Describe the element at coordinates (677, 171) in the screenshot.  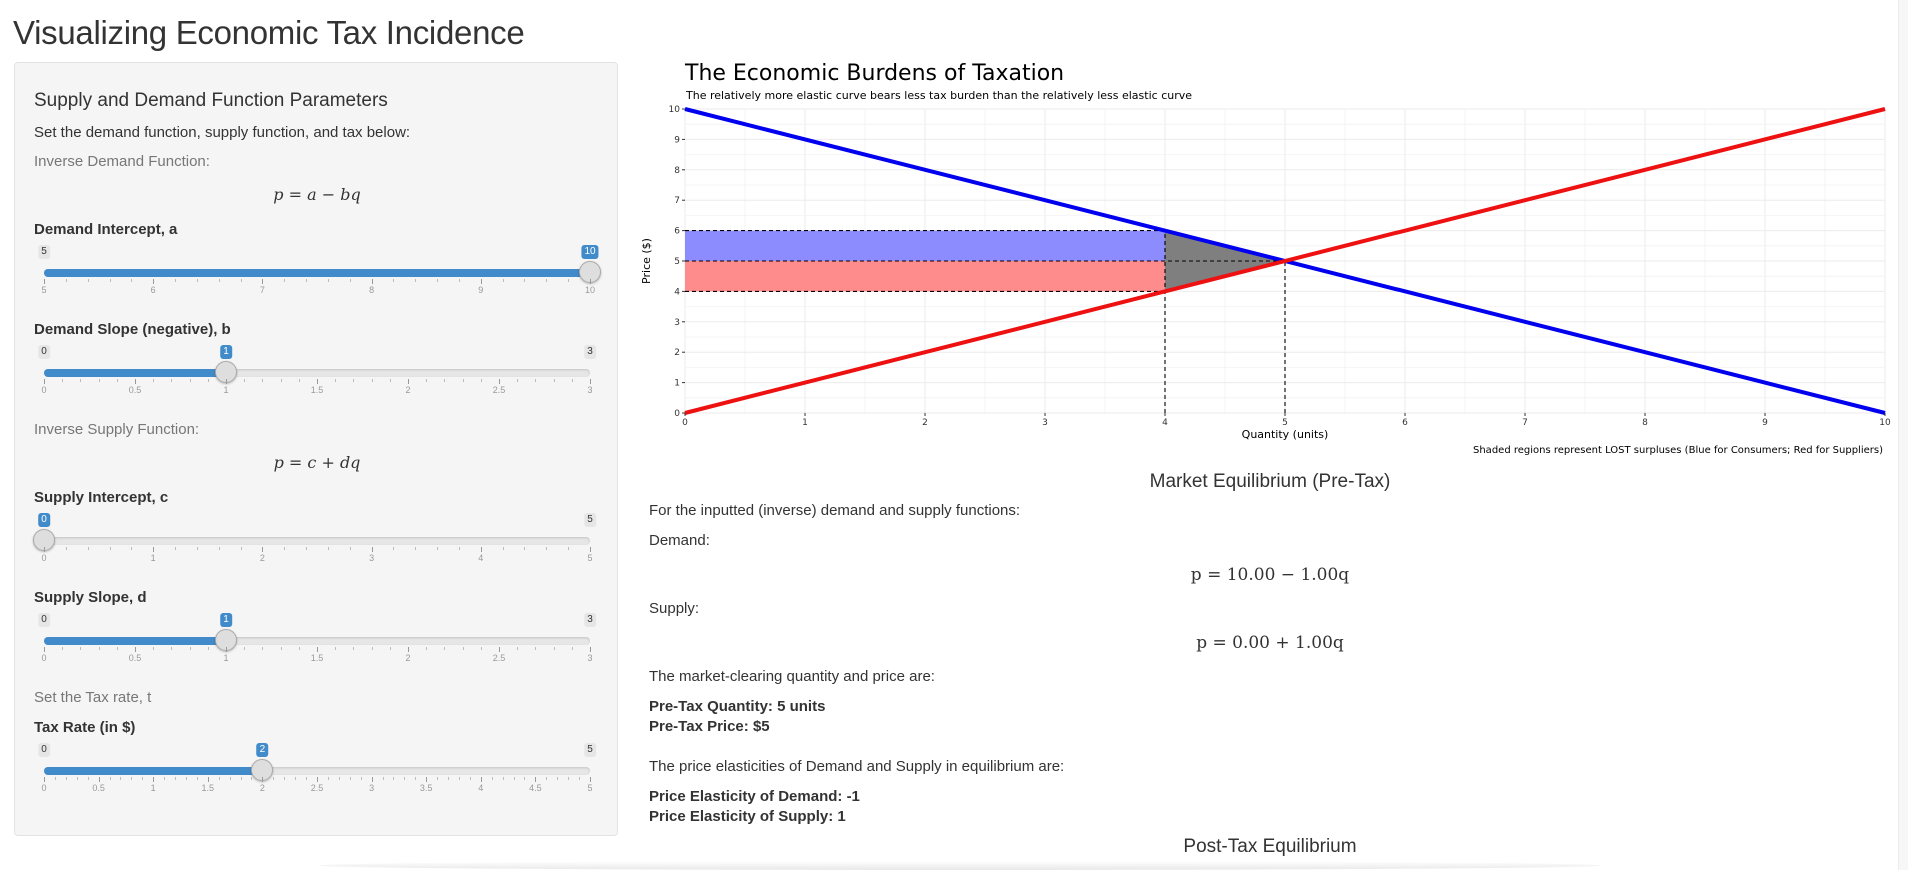
I see `y-tick-label: 8` at that location.